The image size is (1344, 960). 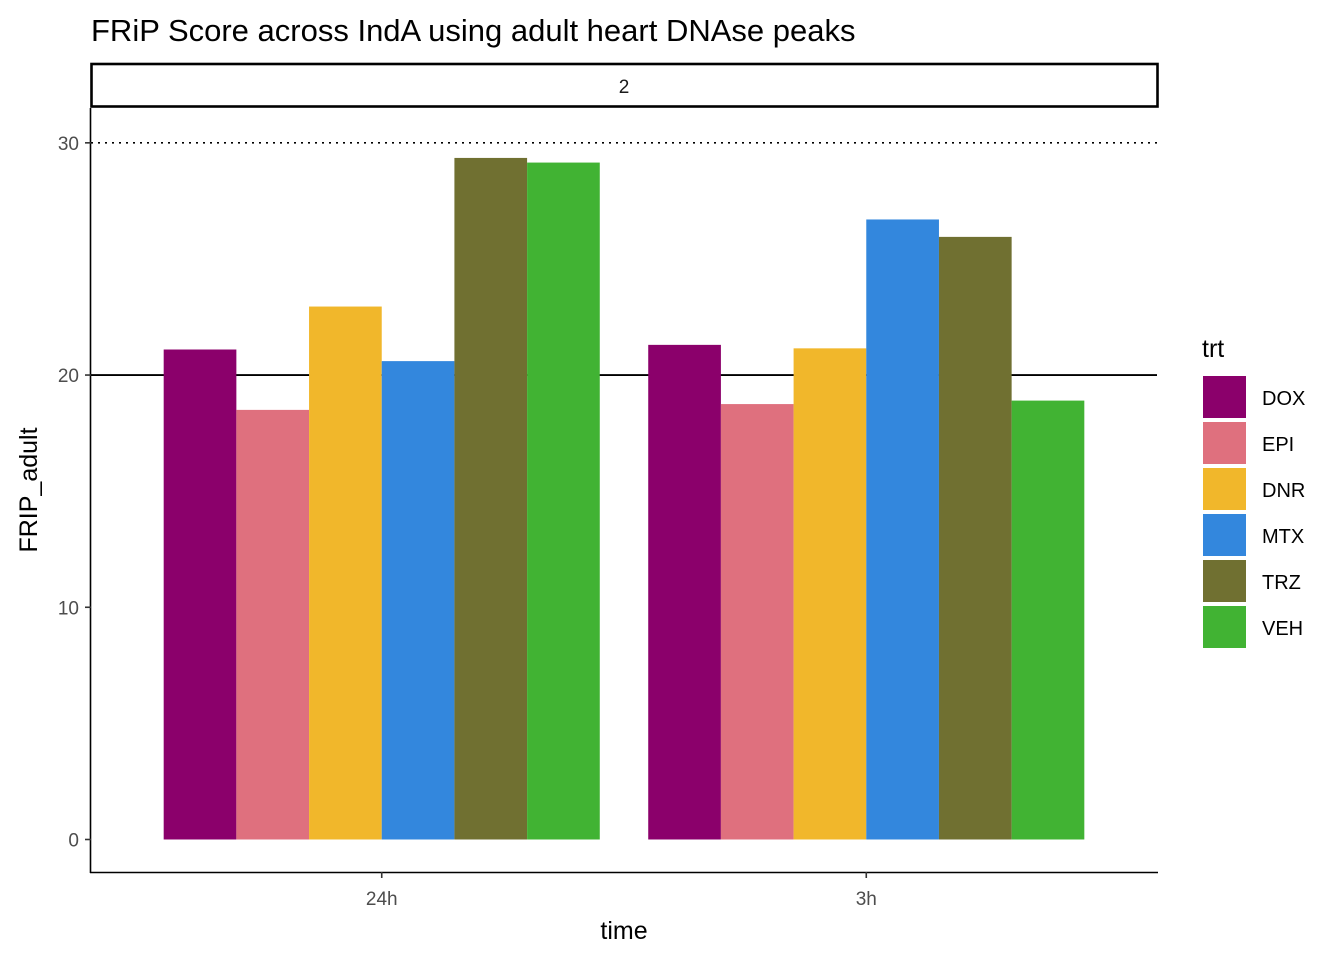 What do you see at coordinates (382, 899) in the screenshot?
I see `x-tick-label-24h: 24h` at bounding box center [382, 899].